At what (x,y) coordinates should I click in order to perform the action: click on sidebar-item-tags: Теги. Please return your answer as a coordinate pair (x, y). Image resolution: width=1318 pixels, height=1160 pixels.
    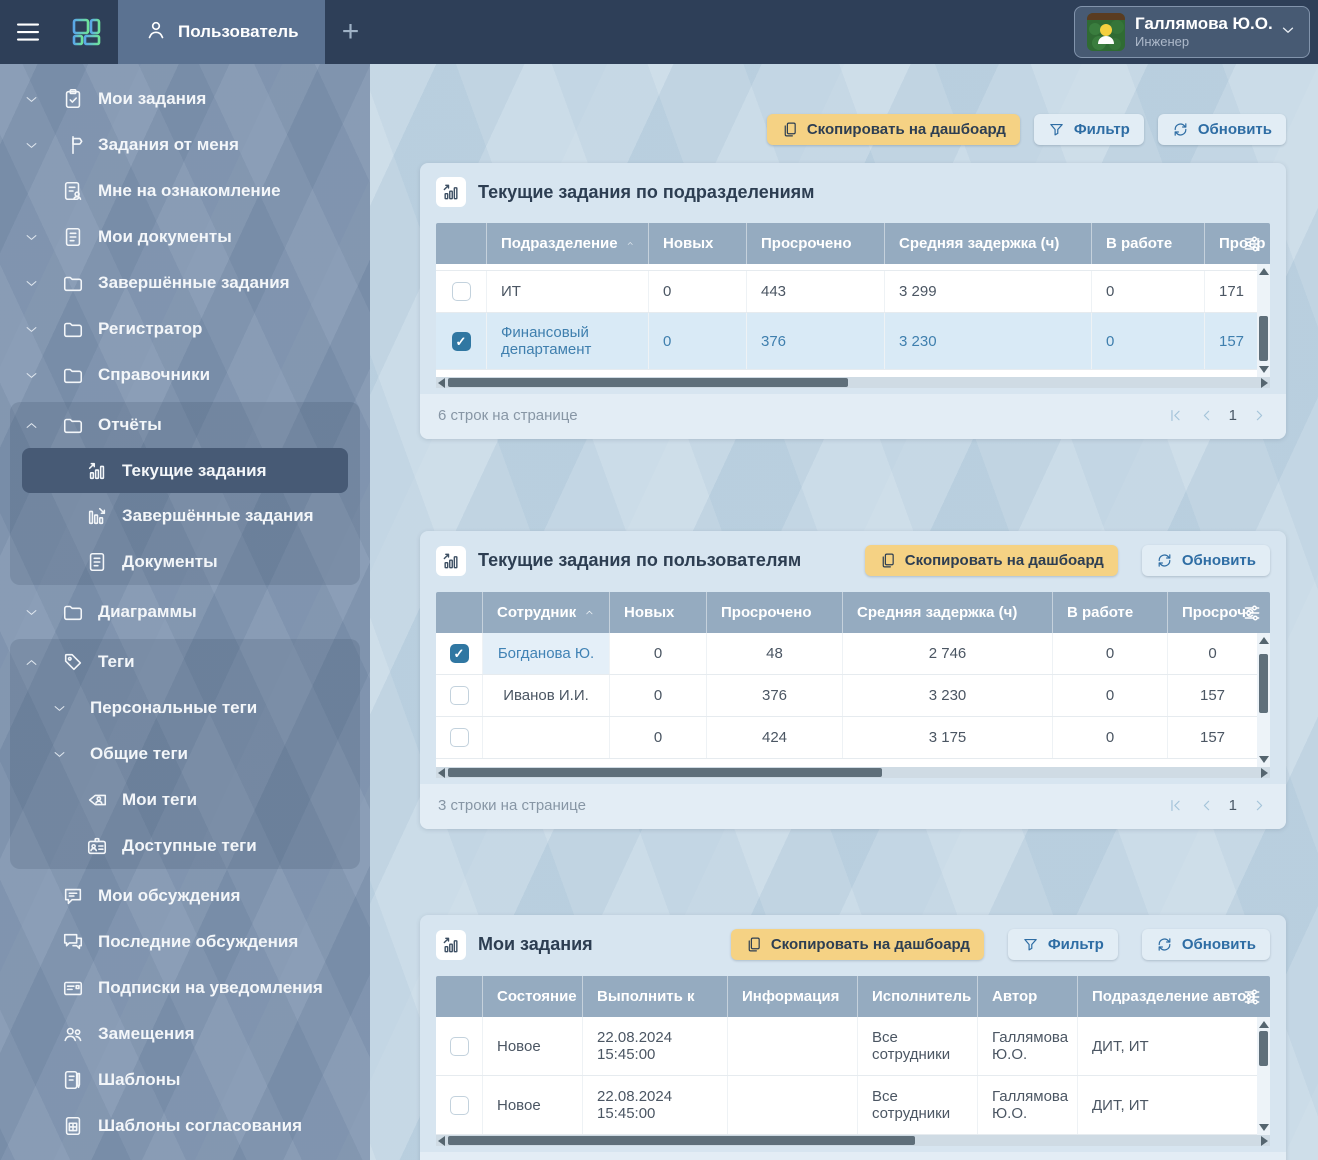
    Looking at the image, I should click on (185, 662).